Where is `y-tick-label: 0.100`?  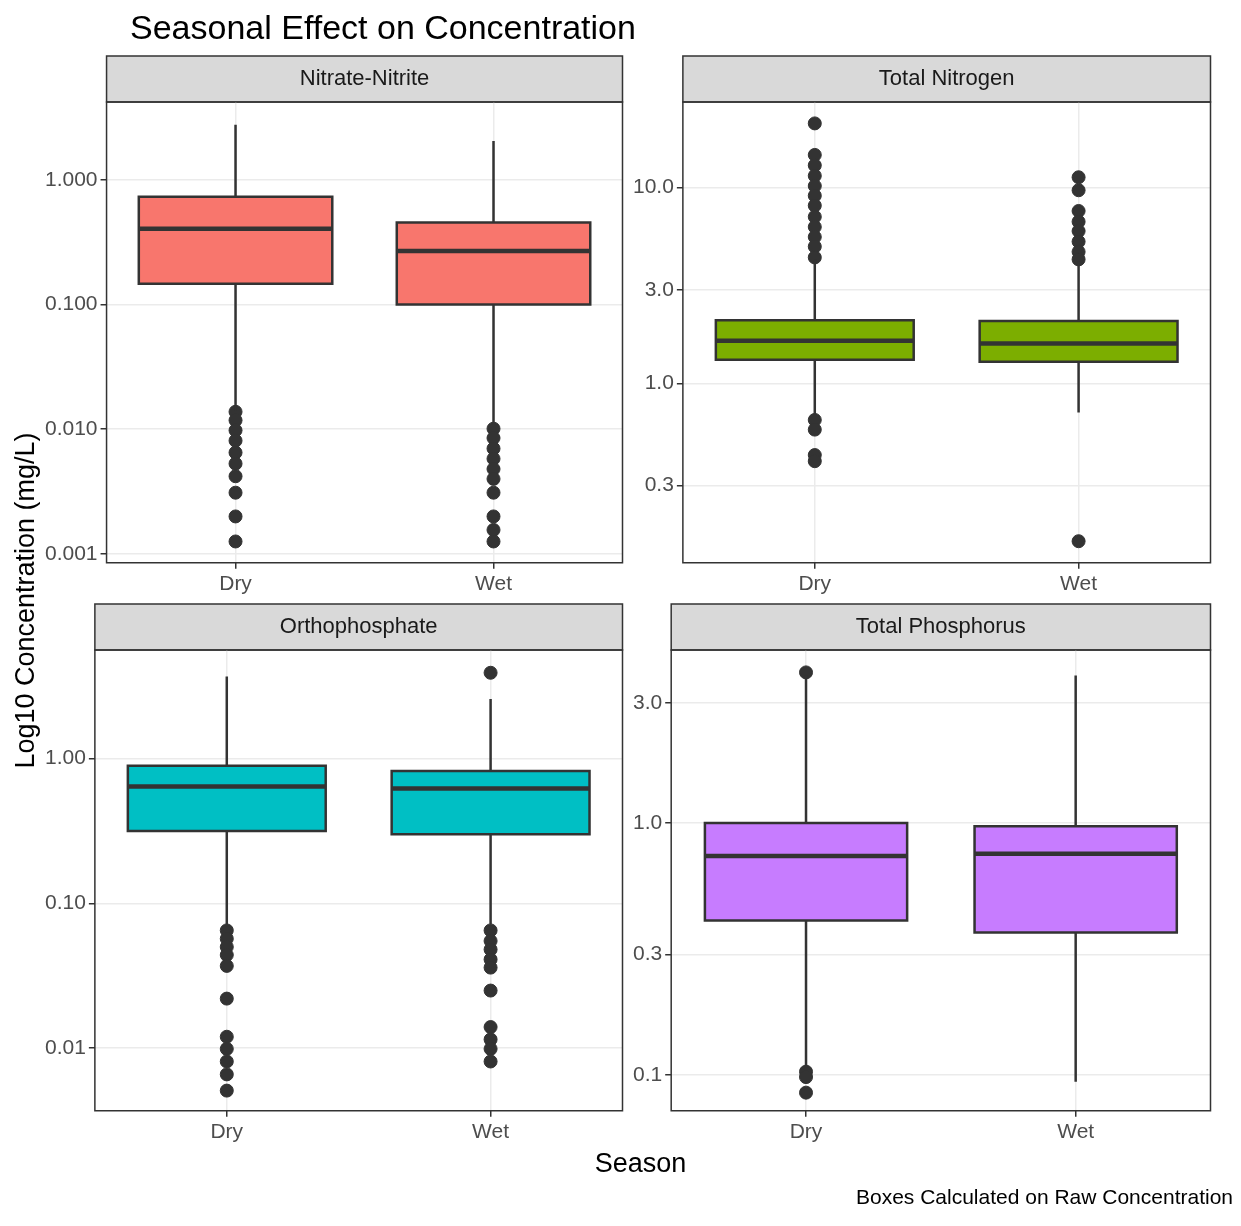
y-tick-label: 0.100 is located at coordinates (71, 303).